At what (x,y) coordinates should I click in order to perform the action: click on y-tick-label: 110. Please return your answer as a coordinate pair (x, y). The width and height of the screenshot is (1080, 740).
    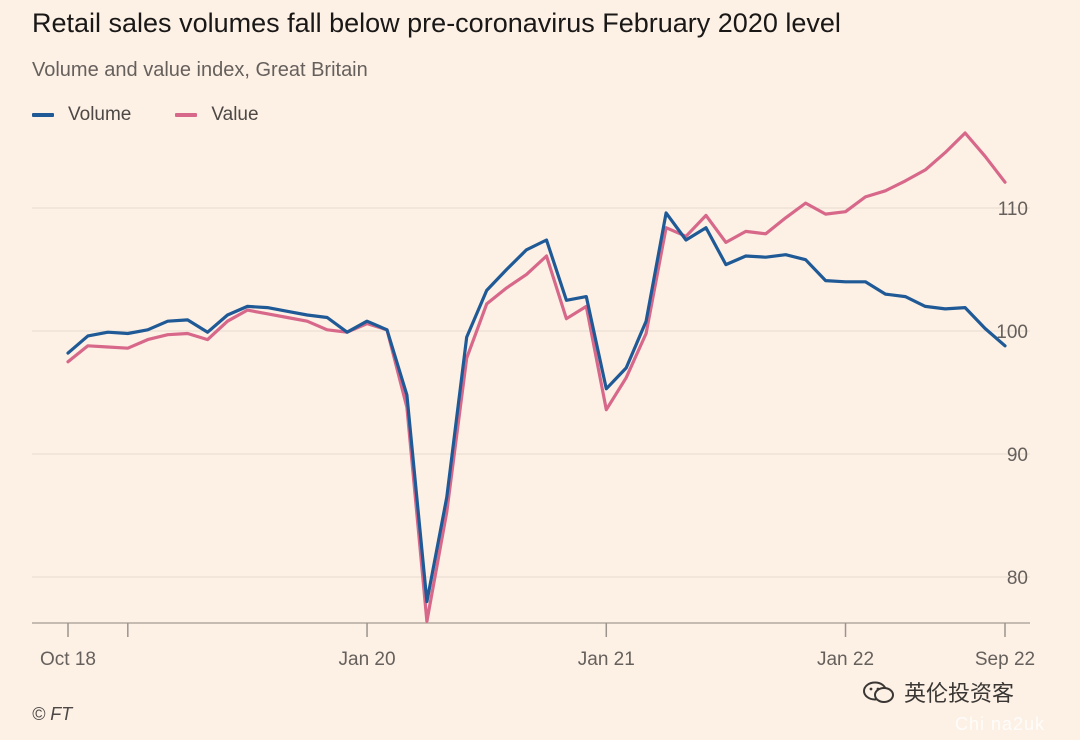
    Looking at the image, I should click on (1013, 209).